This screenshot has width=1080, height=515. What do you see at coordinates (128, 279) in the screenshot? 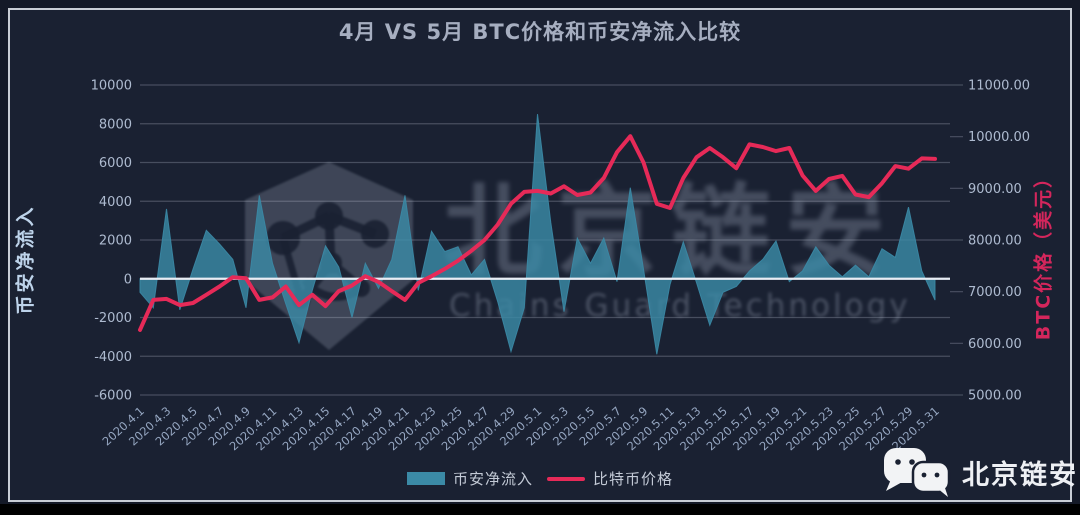
I see `svg-text: 0` at bounding box center [128, 279].